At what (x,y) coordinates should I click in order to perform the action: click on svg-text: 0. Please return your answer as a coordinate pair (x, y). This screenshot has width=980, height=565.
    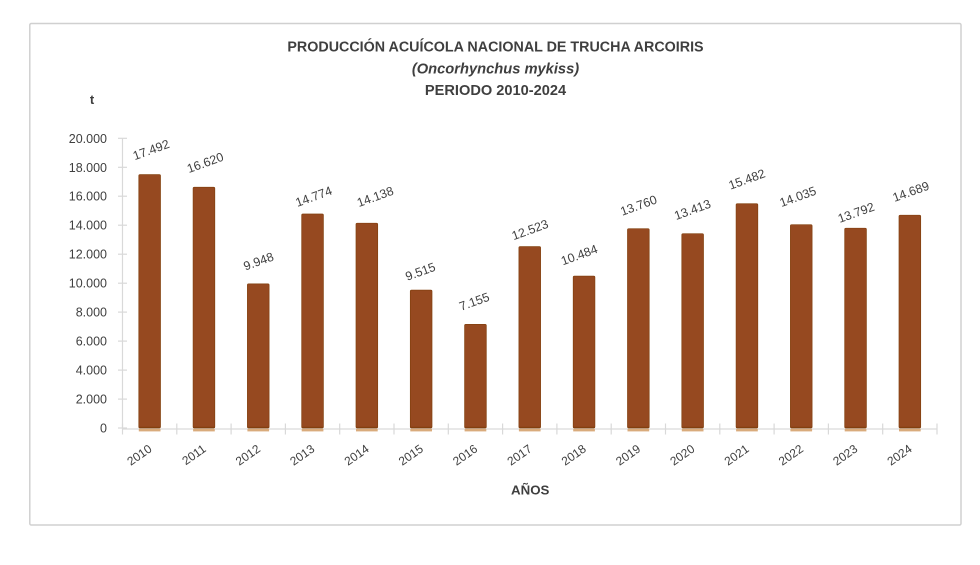
    Looking at the image, I should click on (103, 429).